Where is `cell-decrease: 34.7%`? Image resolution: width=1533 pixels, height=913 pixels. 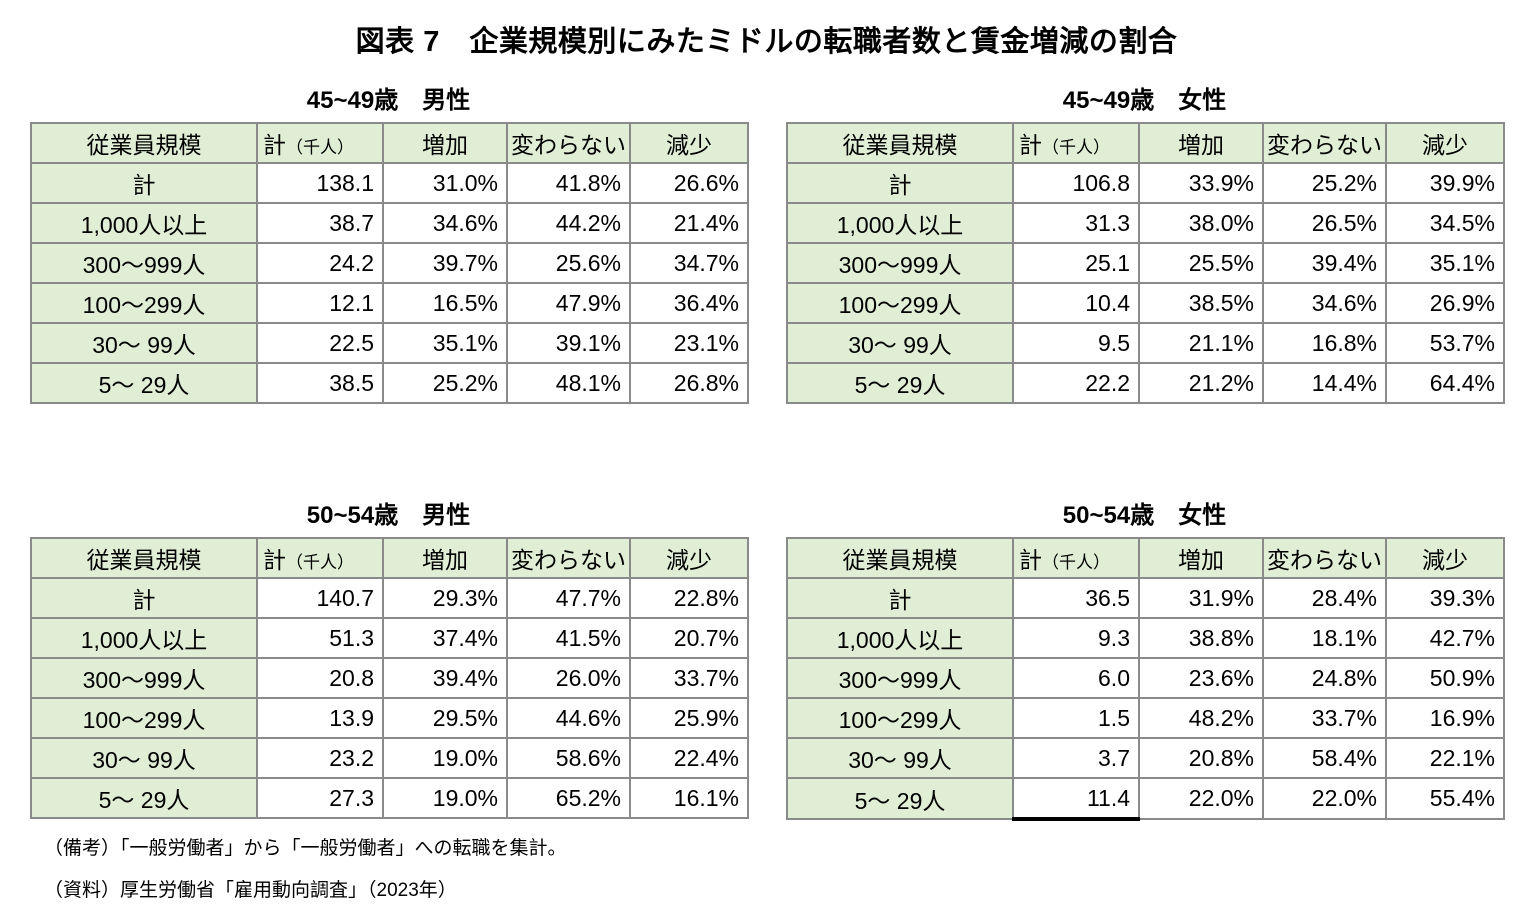
cell-decrease: 34.7% is located at coordinates (689, 263).